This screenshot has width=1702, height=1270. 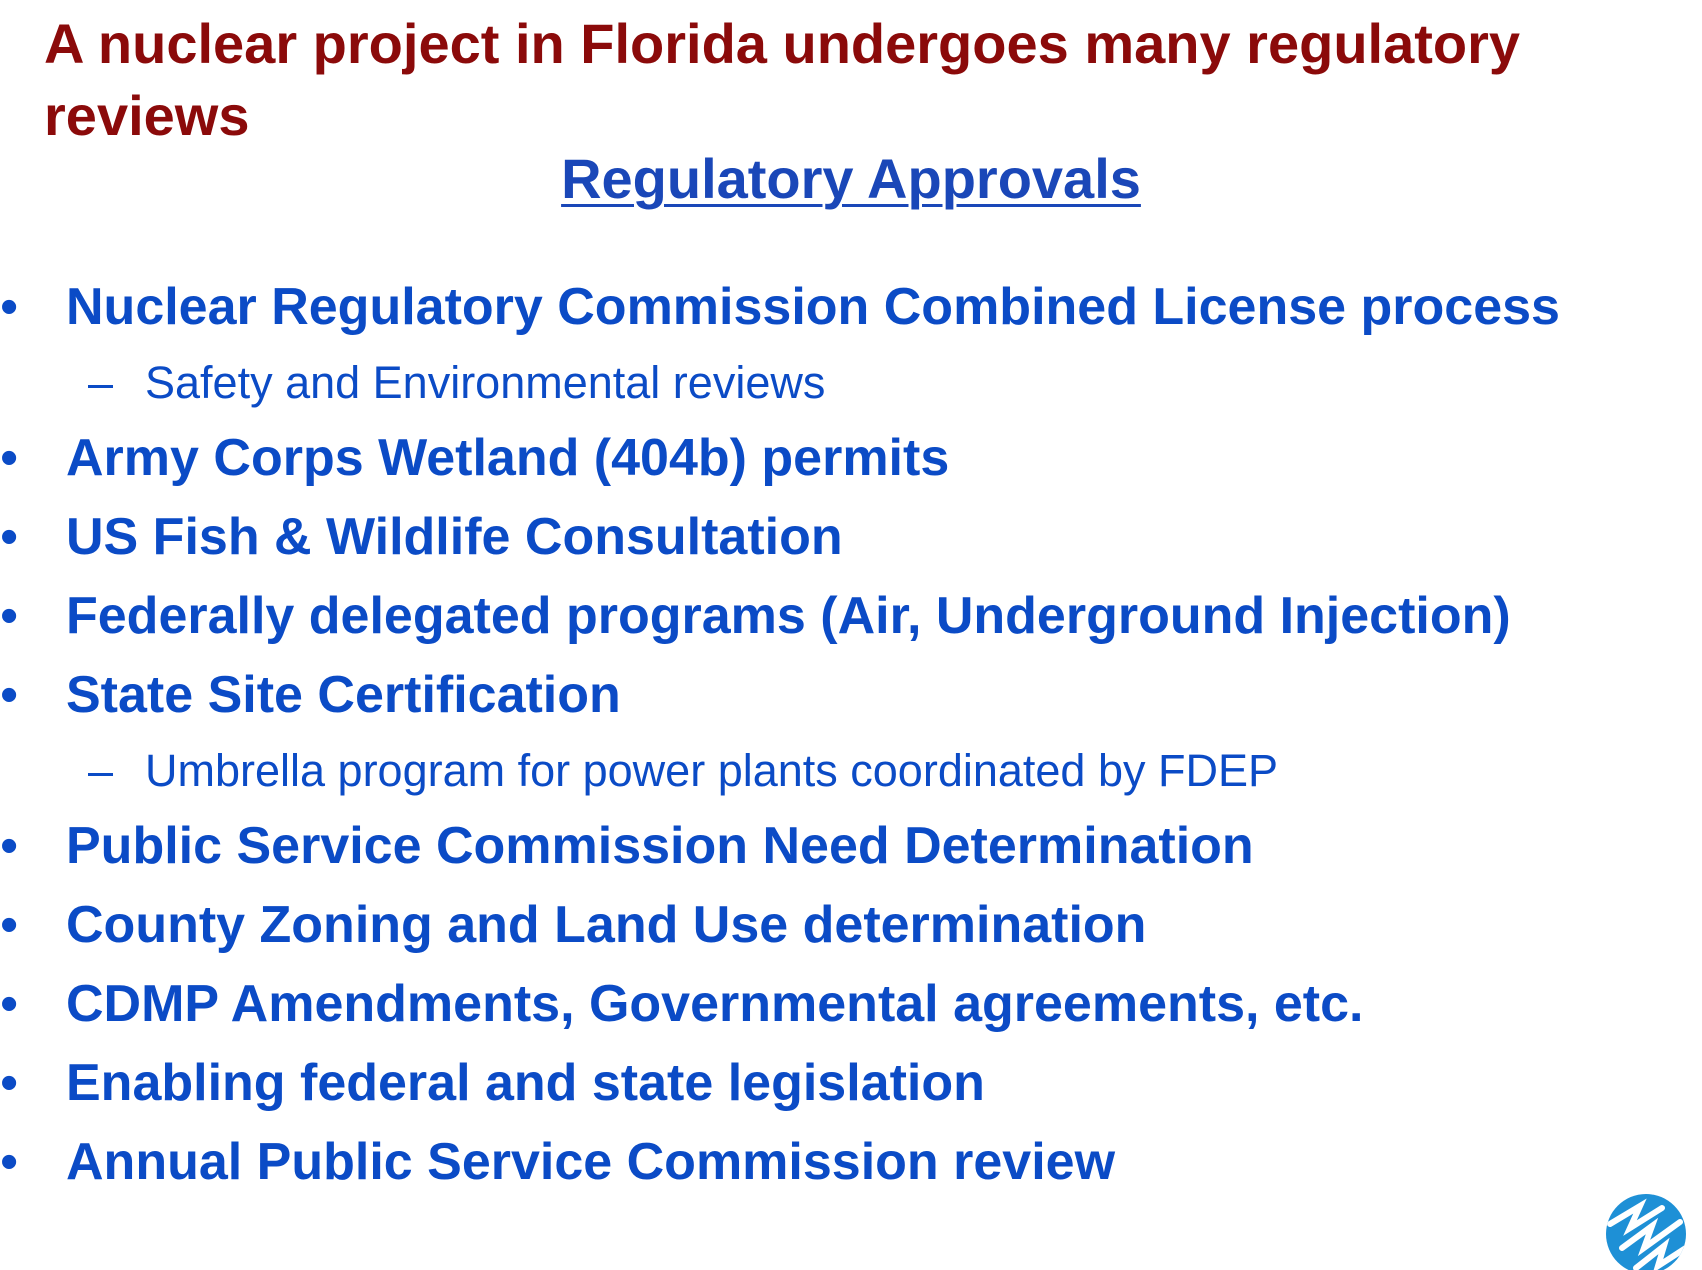 I want to click on section-heading: Regulatory Approvals, so click(x=851, y=179).